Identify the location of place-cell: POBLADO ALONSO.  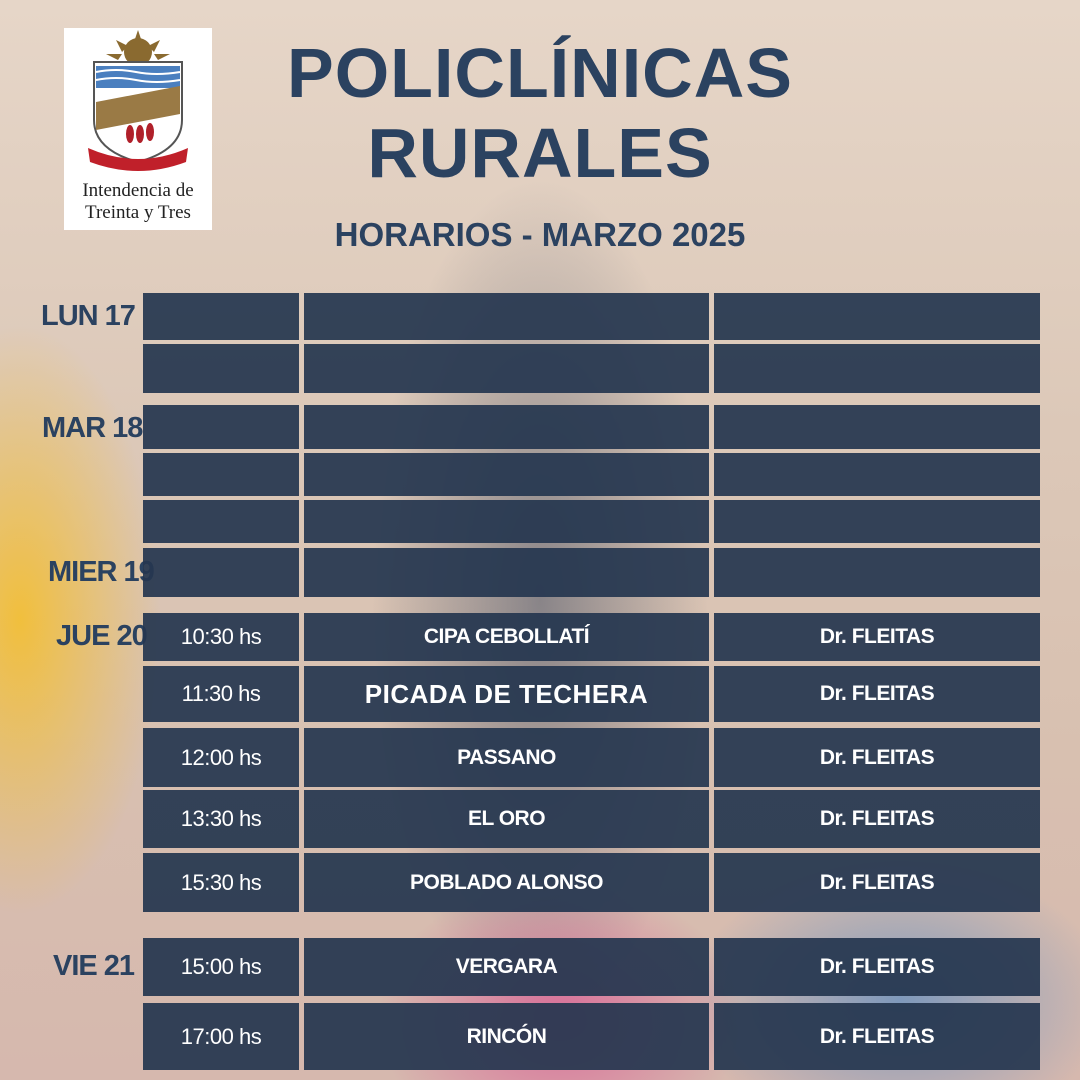
(506, 882).